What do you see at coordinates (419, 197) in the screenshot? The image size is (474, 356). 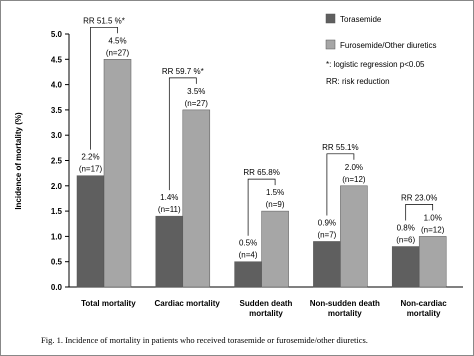 I see `rr-annotation: RR 23.0%` at bounding box center [419, 197].